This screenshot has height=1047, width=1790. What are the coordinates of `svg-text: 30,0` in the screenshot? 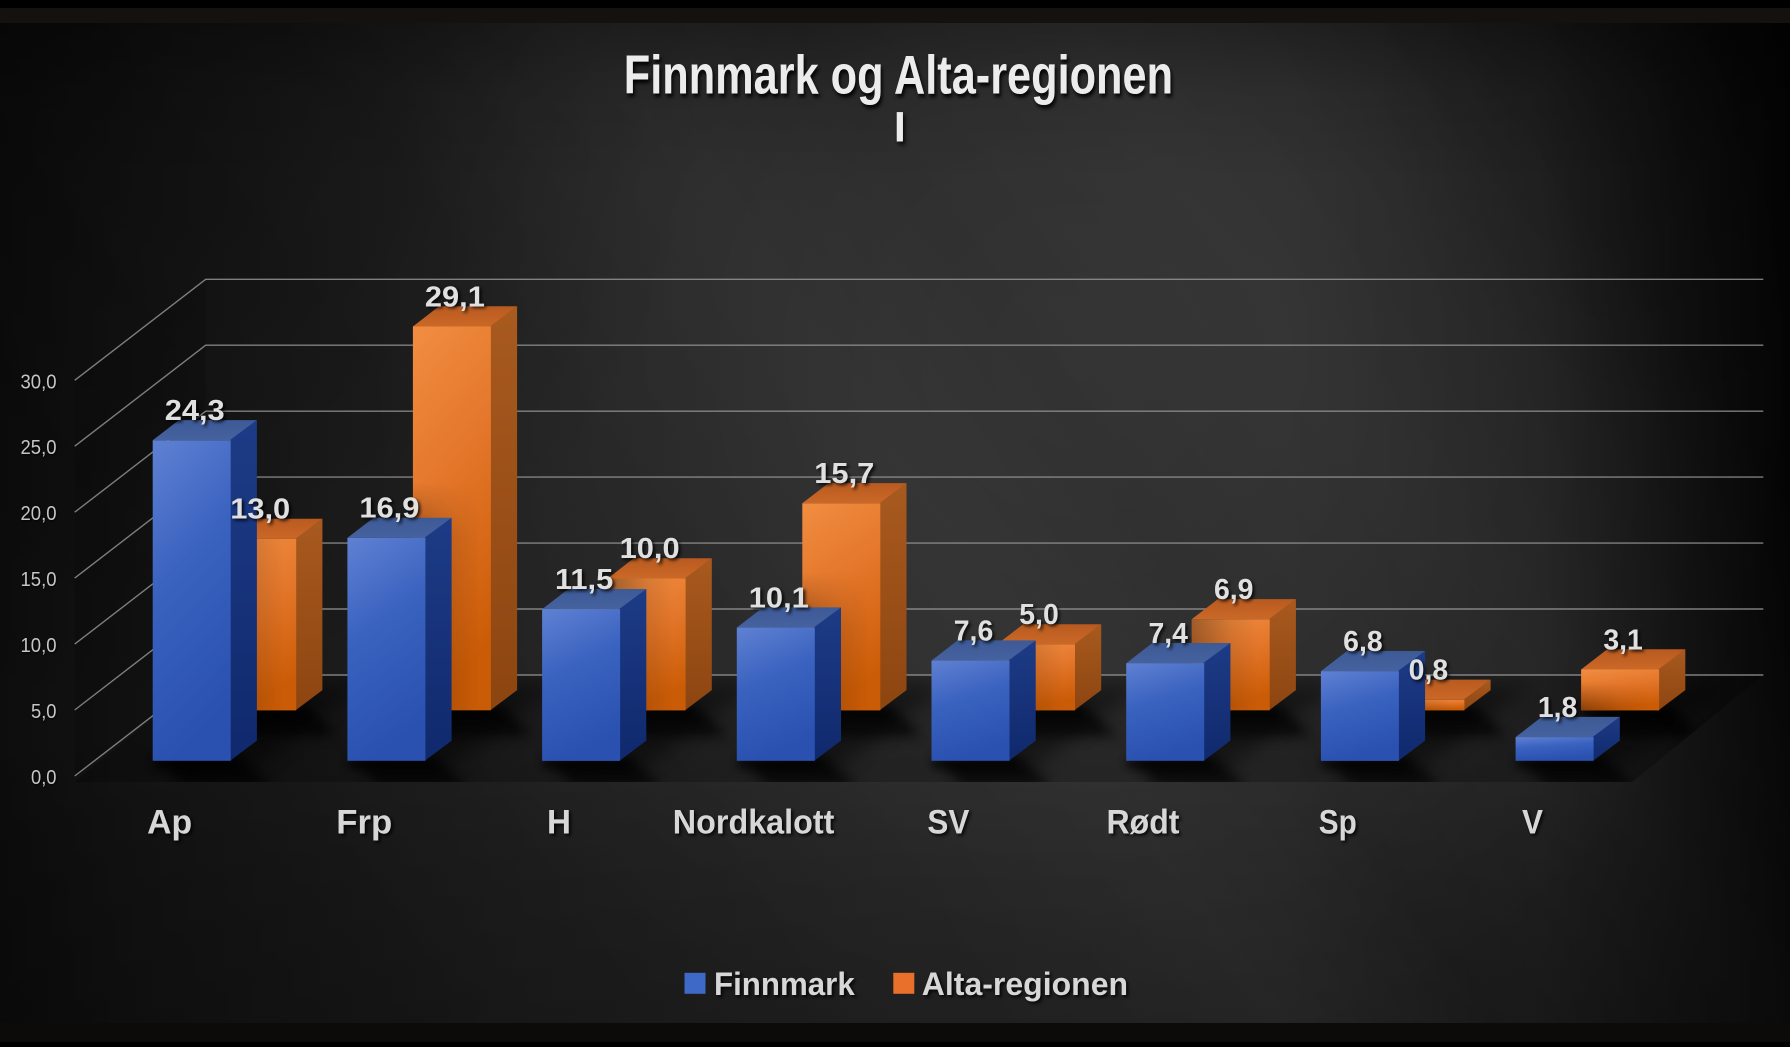 It's located at (39, 383).